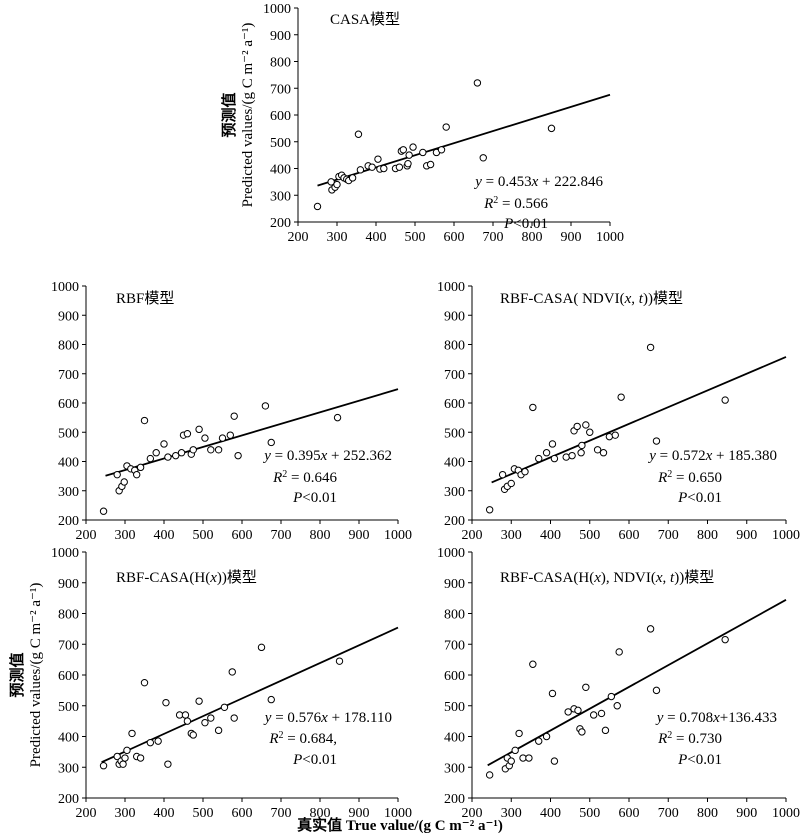  I want to click on regression-equation: y = 0.453x + 222.846, so click(538, 182).